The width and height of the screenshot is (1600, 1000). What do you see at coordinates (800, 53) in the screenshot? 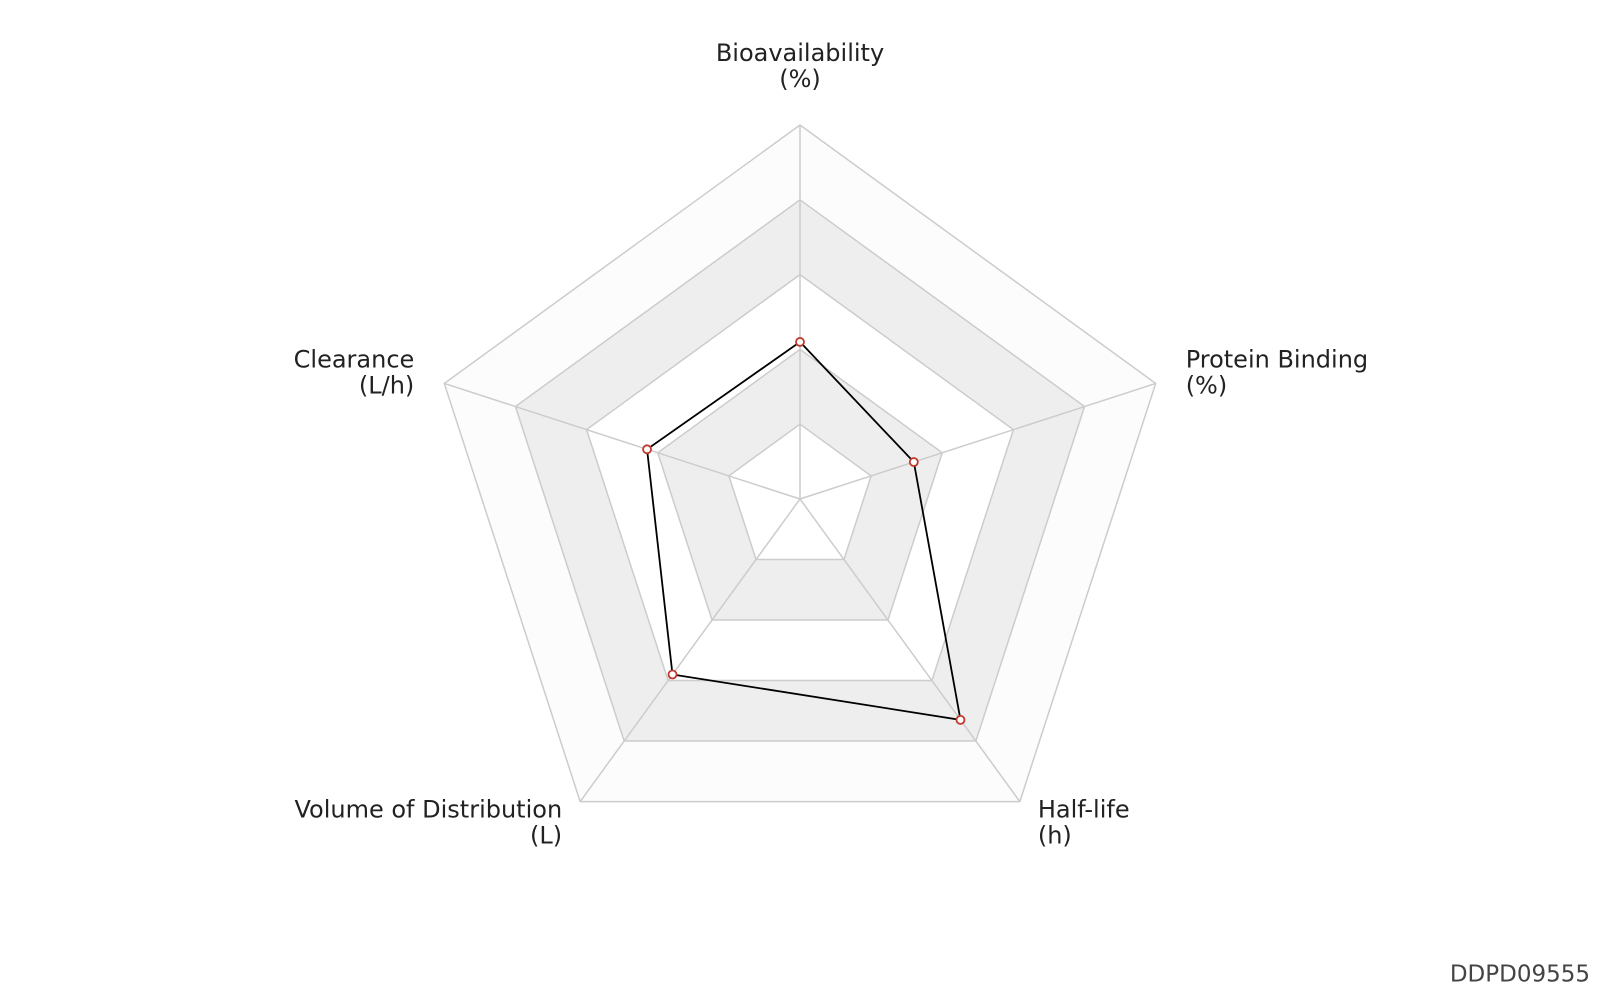
I see `axis-label: Bioavailability` at bounding box center [800, 53].